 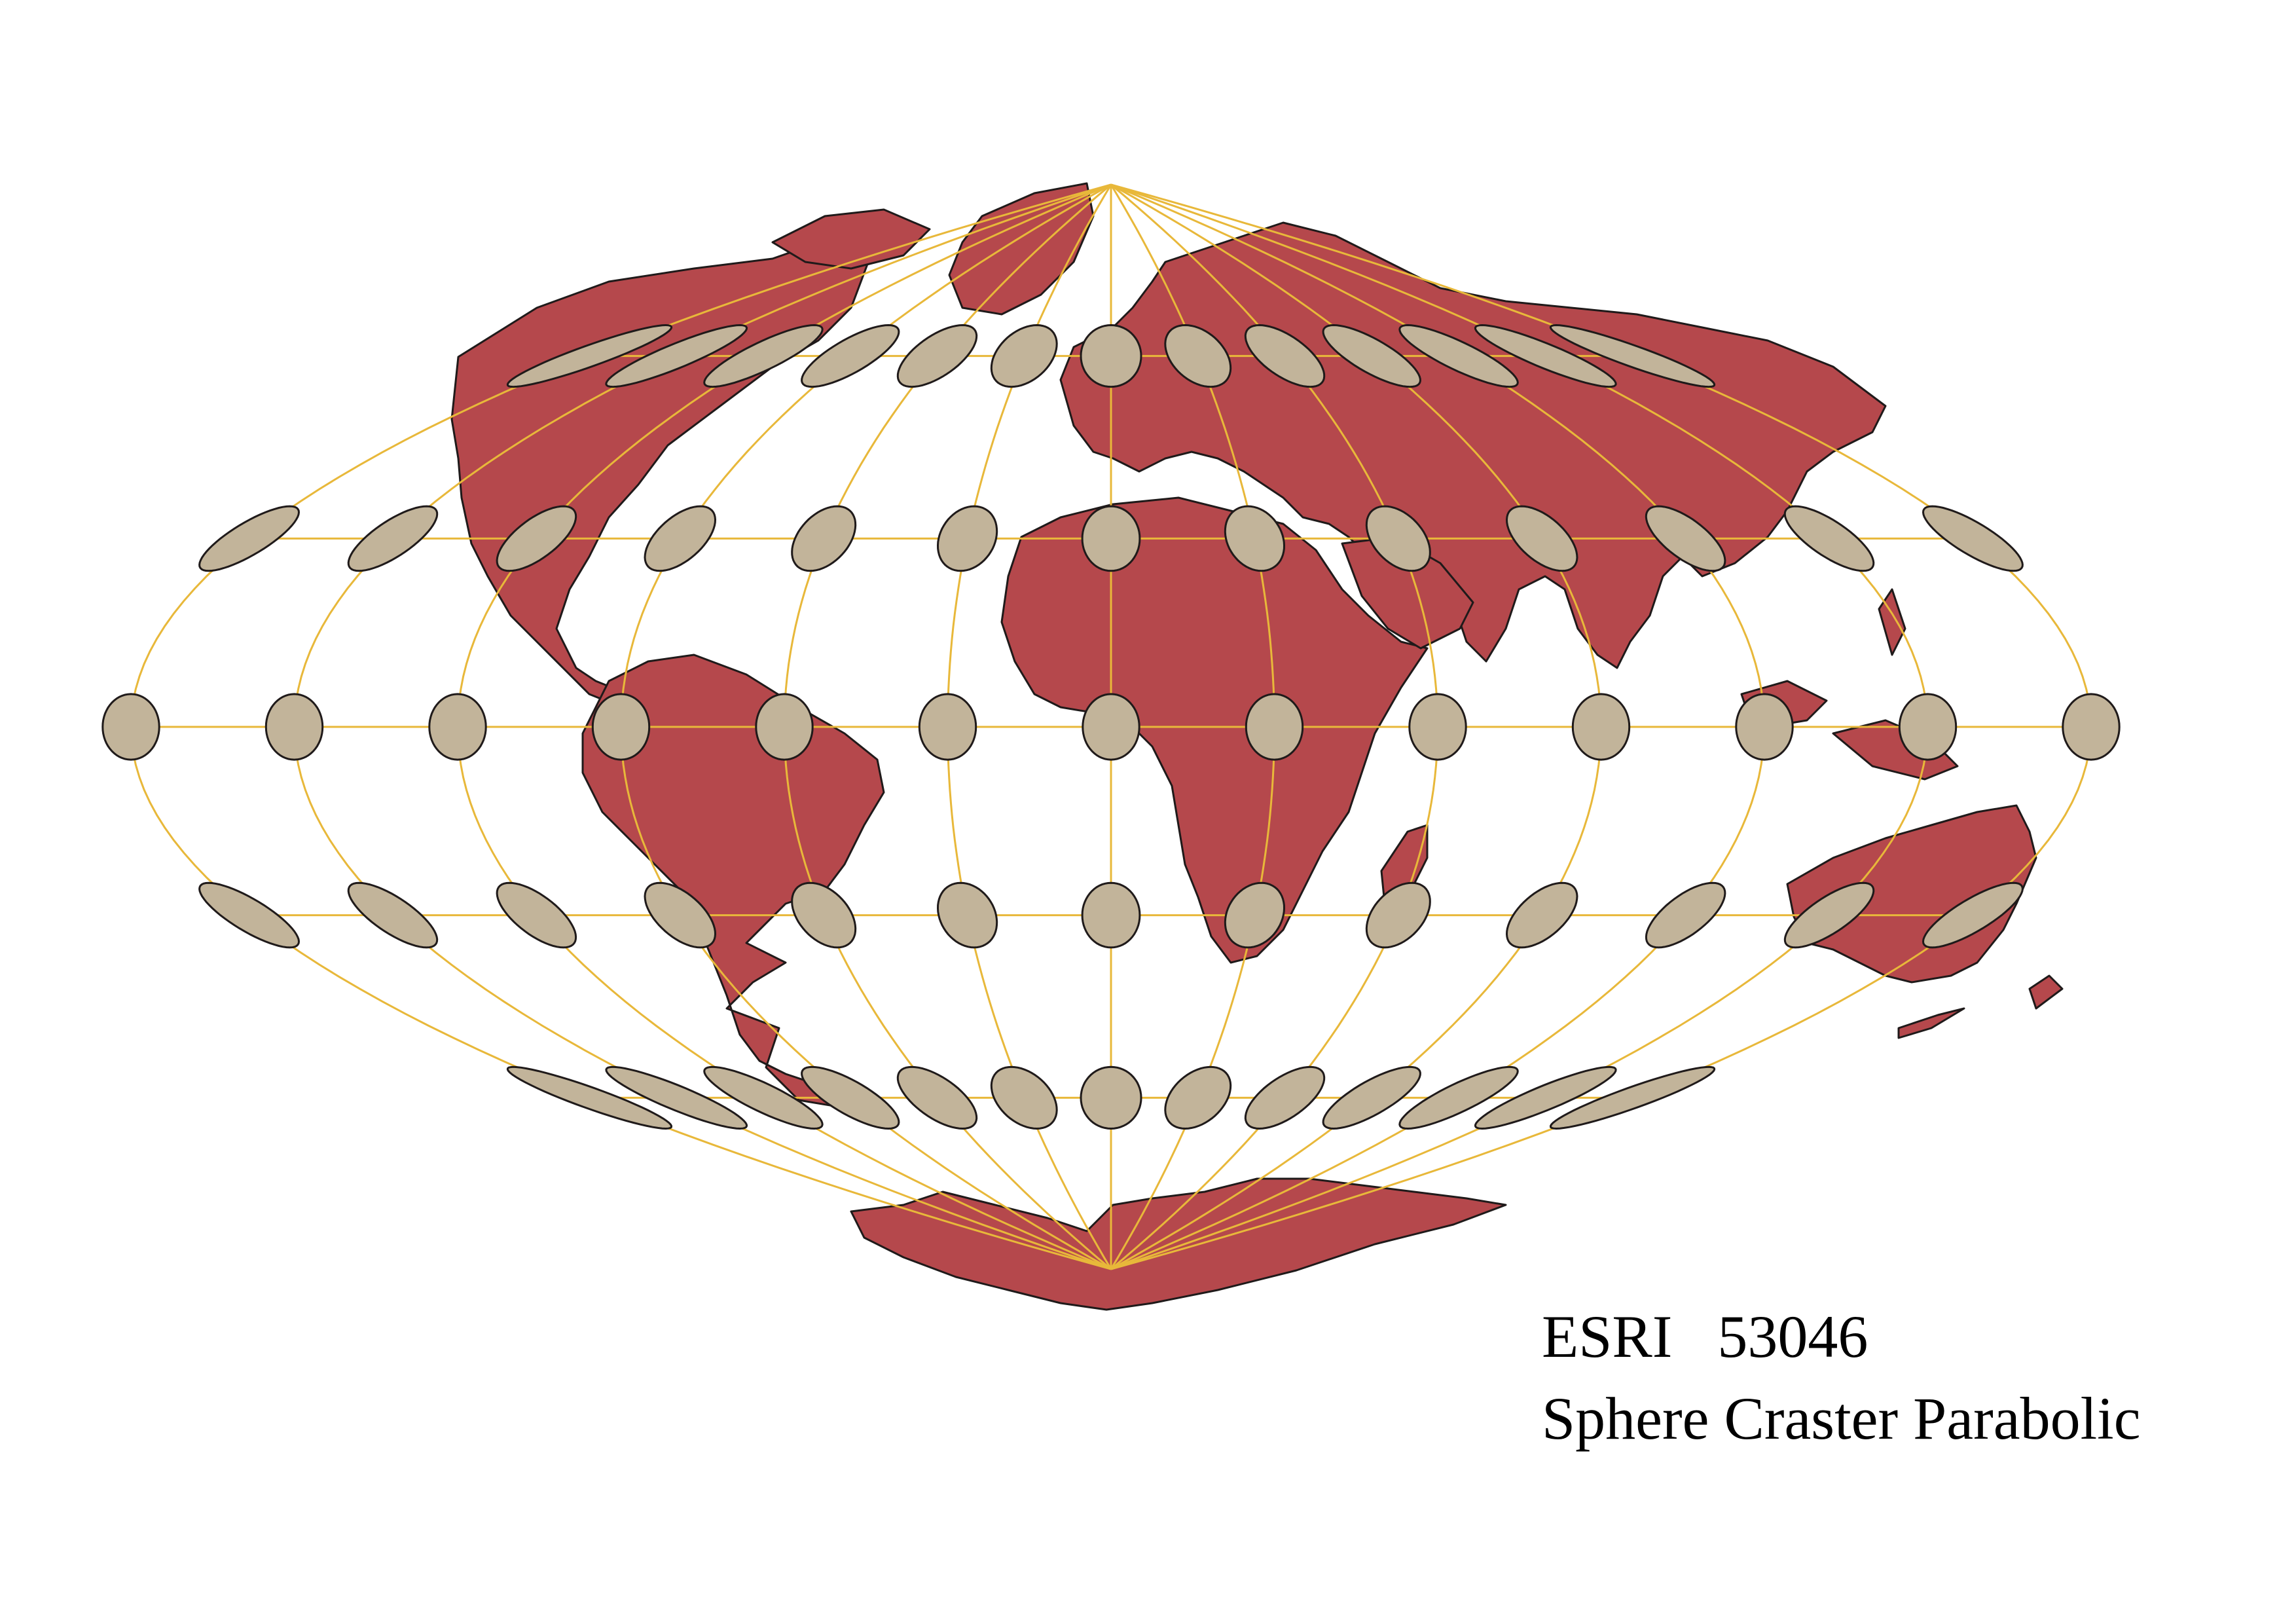 What do you see at coordinates (661, 481) in the screenshot?
I see `landmass-north-america` at bounding box center [661, 481].